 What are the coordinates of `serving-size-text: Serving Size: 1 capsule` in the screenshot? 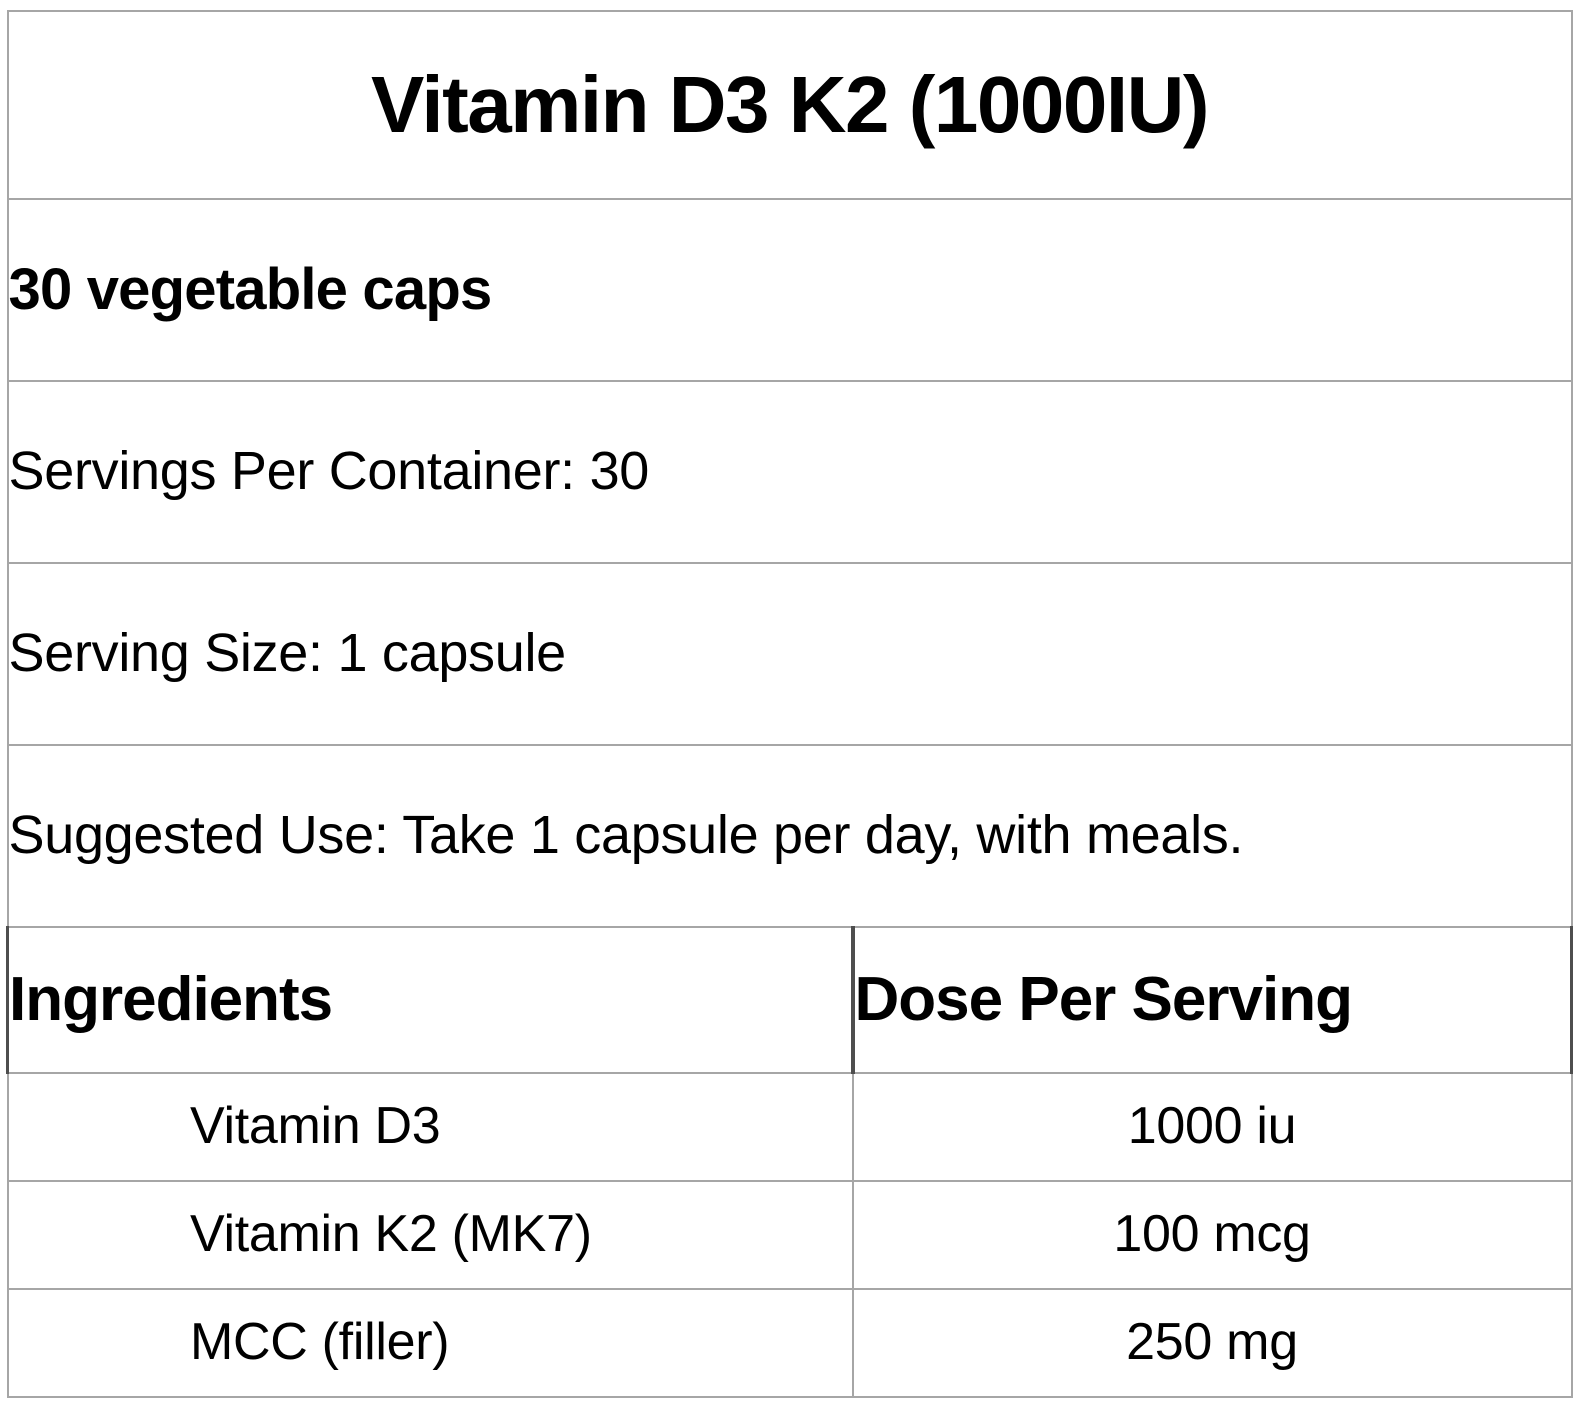 It's located at (287, 653).